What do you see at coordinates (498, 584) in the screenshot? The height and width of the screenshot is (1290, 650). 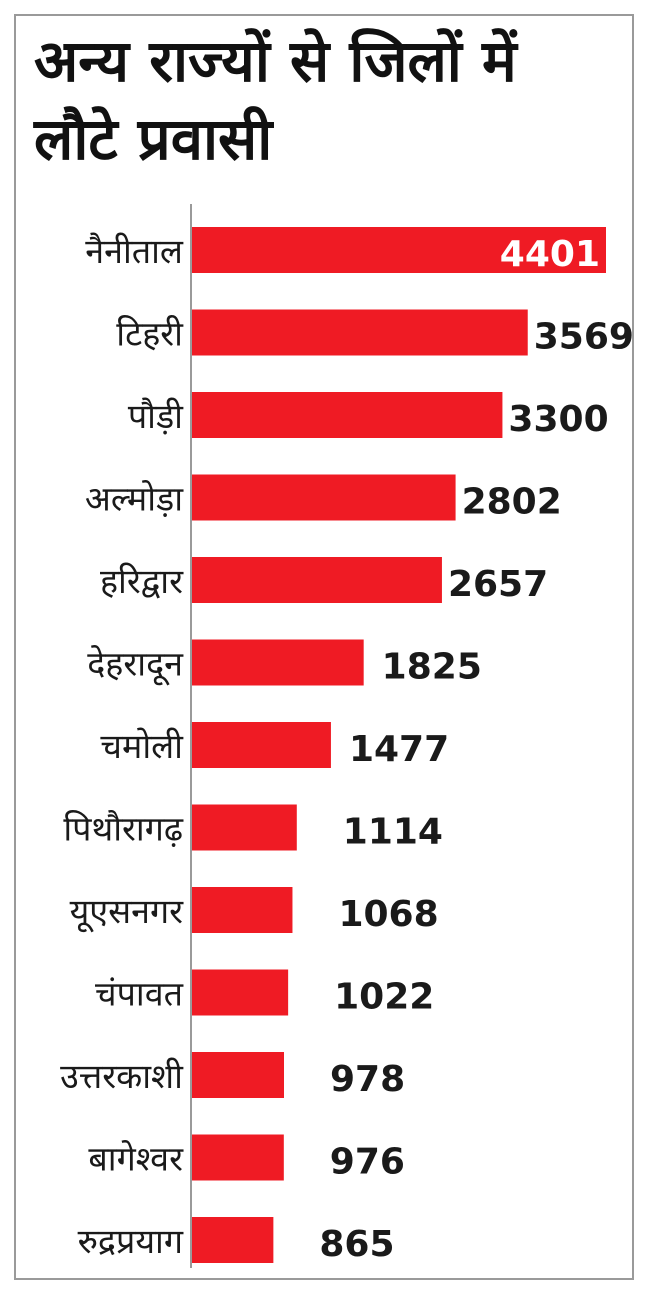 I see `value-label-5: 2657` at bounding box center [498, 584].